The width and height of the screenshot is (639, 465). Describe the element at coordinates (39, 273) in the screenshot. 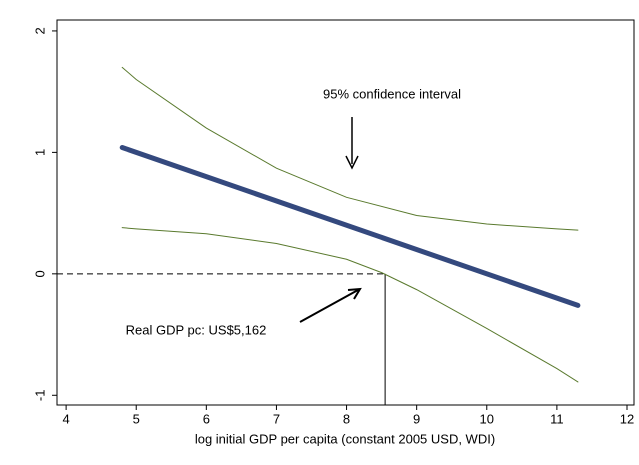

I see `y-tick-label: 0` at that location.